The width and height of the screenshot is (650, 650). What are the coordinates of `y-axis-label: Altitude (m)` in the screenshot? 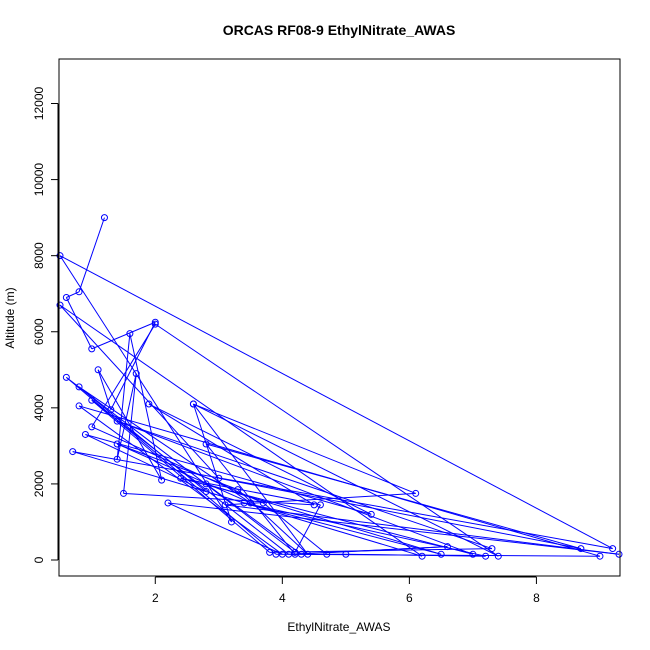 It's located at (10, 317).